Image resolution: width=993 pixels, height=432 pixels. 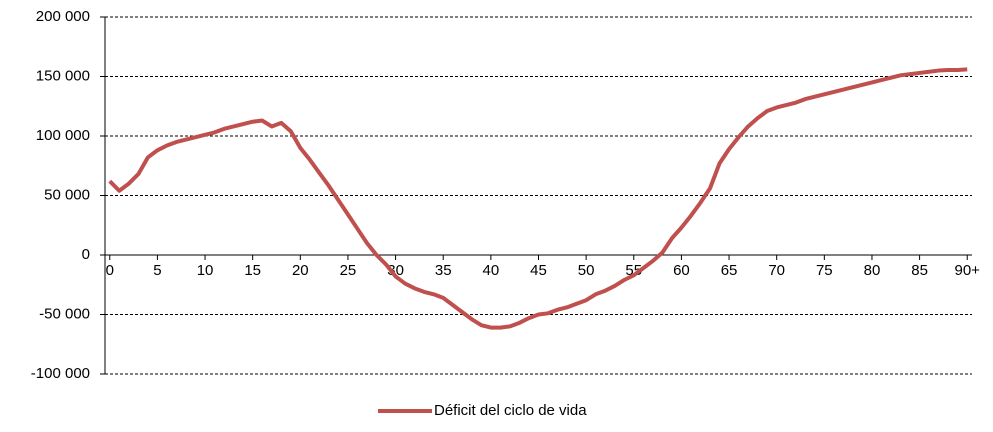 I want to click on y-tick-label: 0, so click(x=86, y=254).